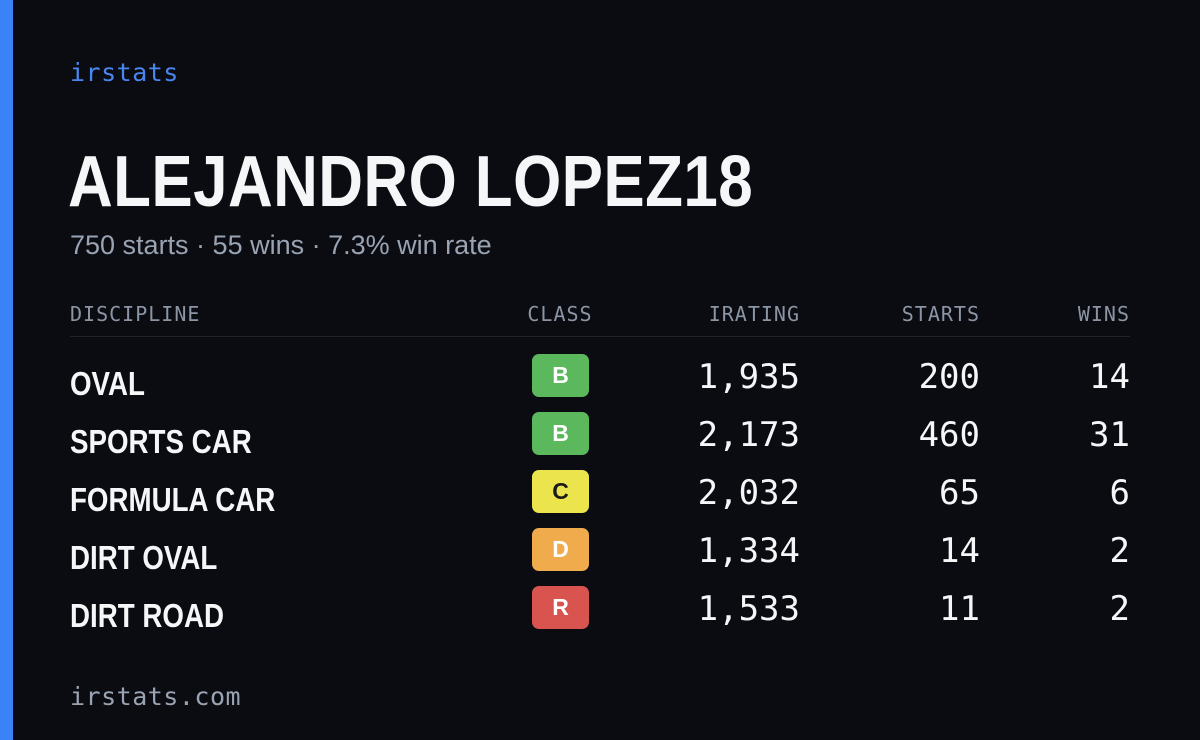 The width and height of the screenshot is (1200, 740). What do you see at coordinates (959, 609) in the screenshot?
I see `starts-value: 11` at bounding box center [959, 609].